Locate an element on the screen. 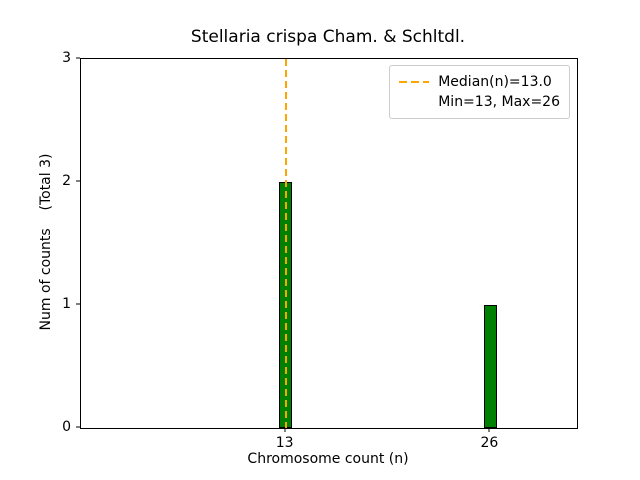  legend-row-median: Median(n)=13.0 is located at coordinates (479, 82).